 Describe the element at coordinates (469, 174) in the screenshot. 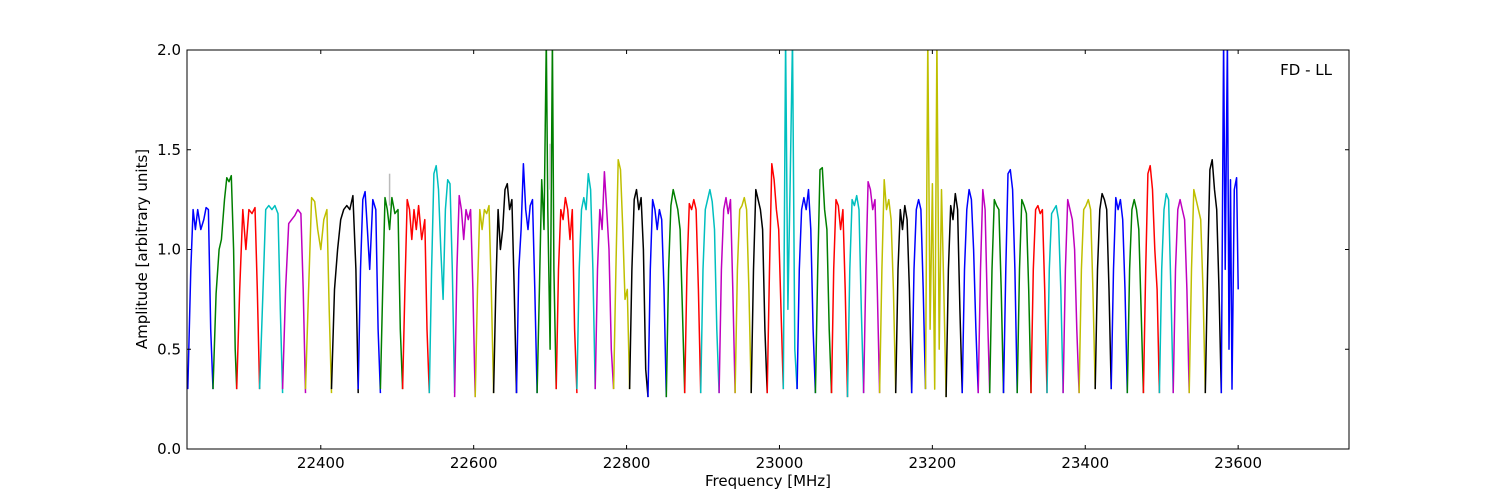

I see `spike-layer` at that location.